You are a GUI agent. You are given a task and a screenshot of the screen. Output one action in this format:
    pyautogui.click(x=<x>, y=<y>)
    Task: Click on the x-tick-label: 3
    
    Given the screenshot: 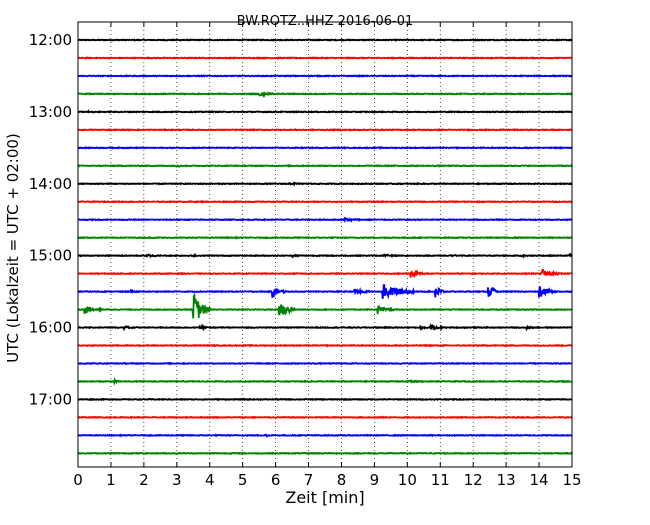 What is the action you would take?
    pyautogui.click(x=177, y=480)
    